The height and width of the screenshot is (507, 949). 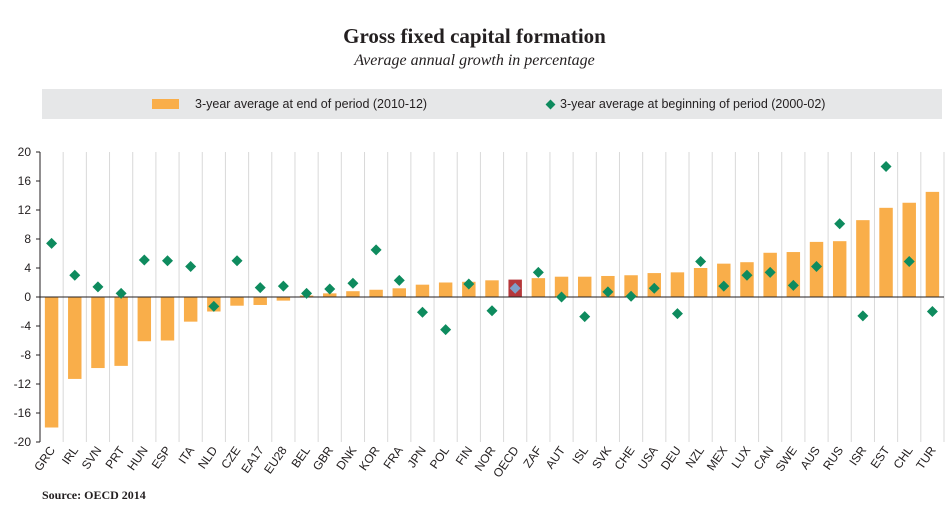 I want to click on x-tick-label: OECD, so click(x=506, y=461).